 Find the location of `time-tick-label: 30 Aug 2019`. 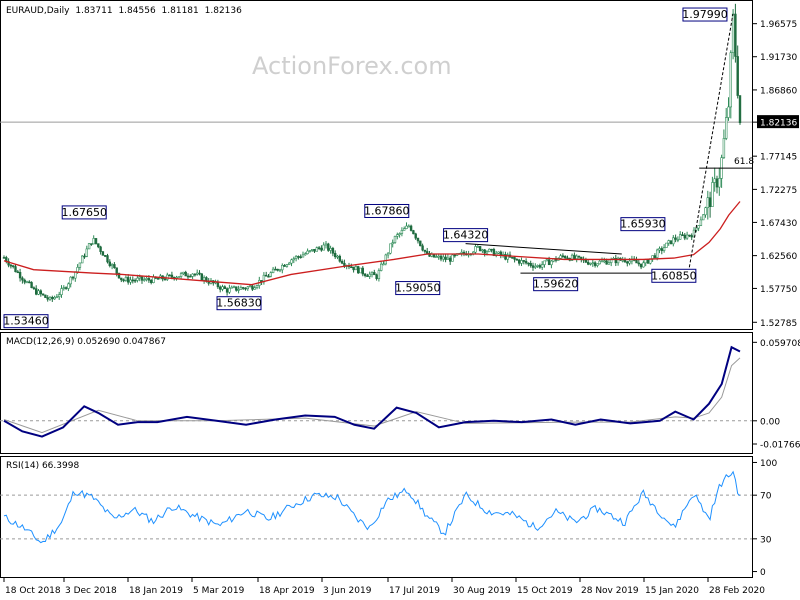

time-tick-label: 30 Aug 2019 is located at coordinates (482, 591).